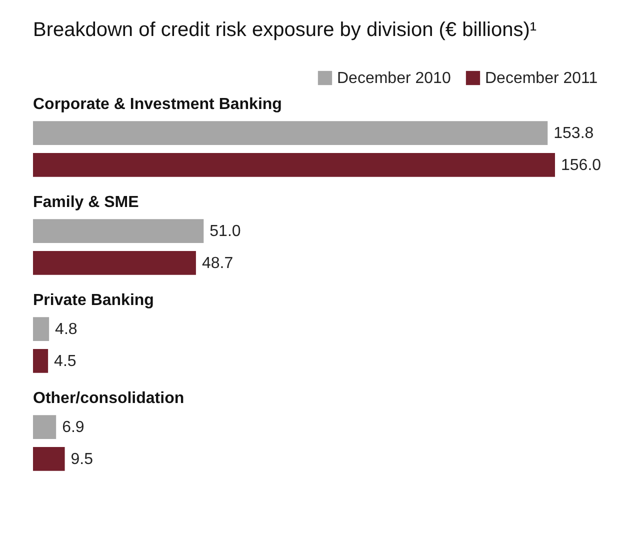  I want to click on y-tick-label: Family & SME, so click(86, 202).